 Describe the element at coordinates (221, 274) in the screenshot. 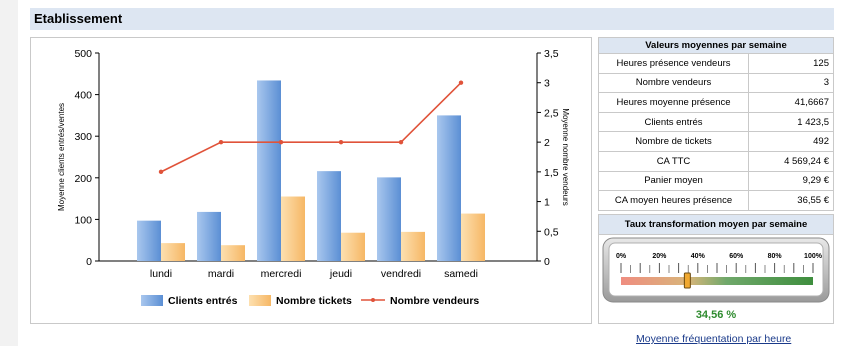

I see `x-tick-label: mardi` at that location.